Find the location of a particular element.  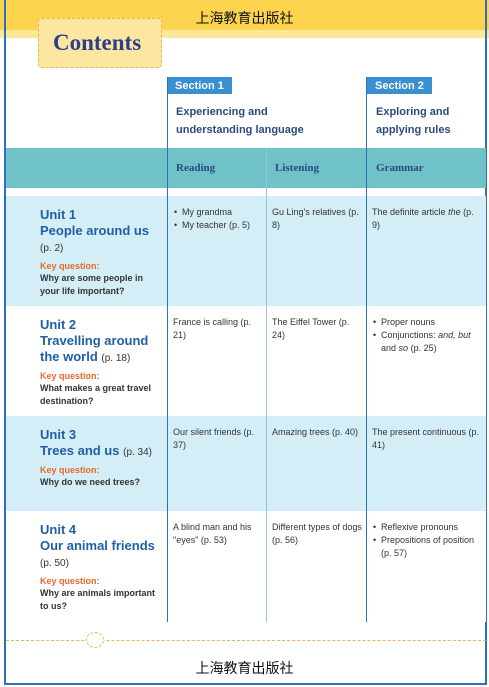

text-part: Conjunctions: is located at coordinates (408, 335).